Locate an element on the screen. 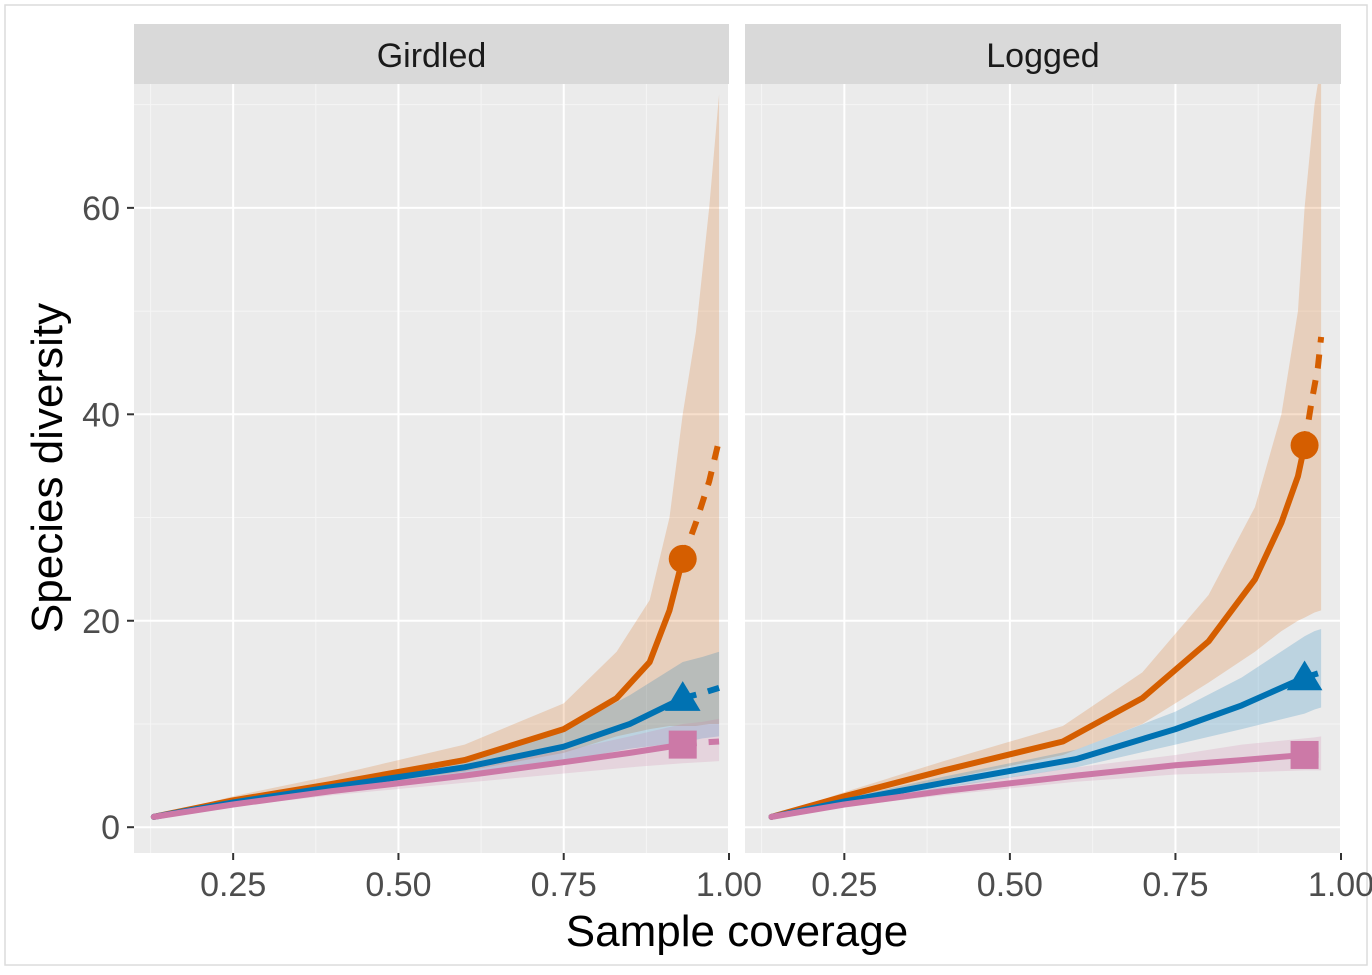 The image size is (1372, 975). y-tick-label: 20 is located at coordinates (101, 622).